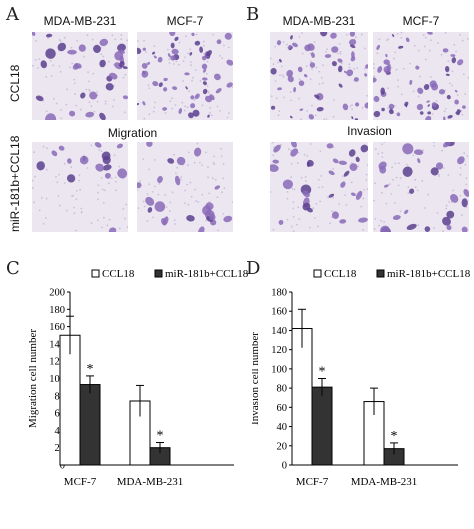 The height and width of the screenshot is (529, 474). I want to click on micrograph-migration-mda-mb-231-mir181b, so click(80, 187).